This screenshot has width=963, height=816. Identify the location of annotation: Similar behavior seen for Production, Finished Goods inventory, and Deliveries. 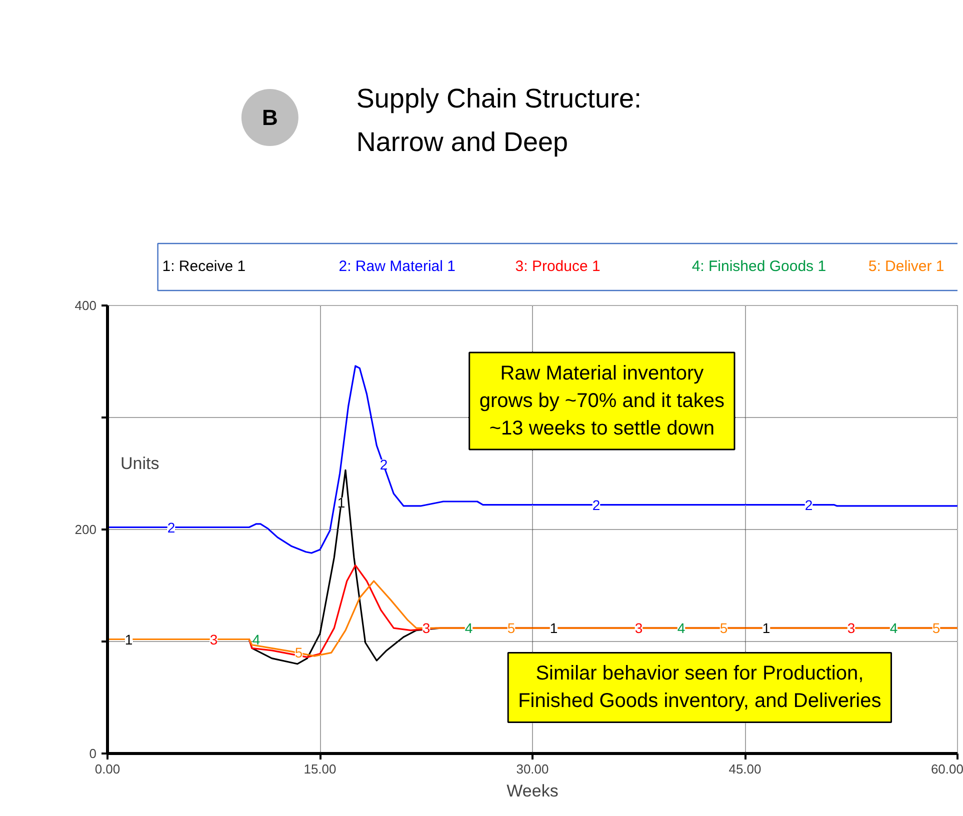
(700, 687).